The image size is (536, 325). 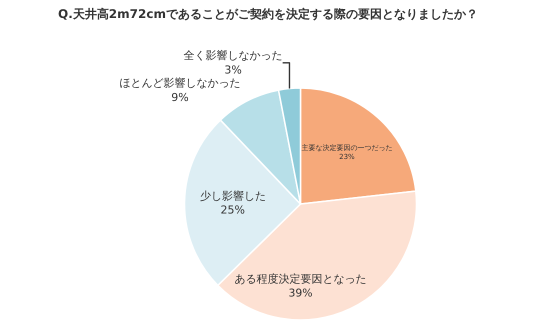 I want to click on chart-title: Q.天井高2m72cmであることがご契約を決定する際の要因となりましたか？, so click(x=268, y=14).